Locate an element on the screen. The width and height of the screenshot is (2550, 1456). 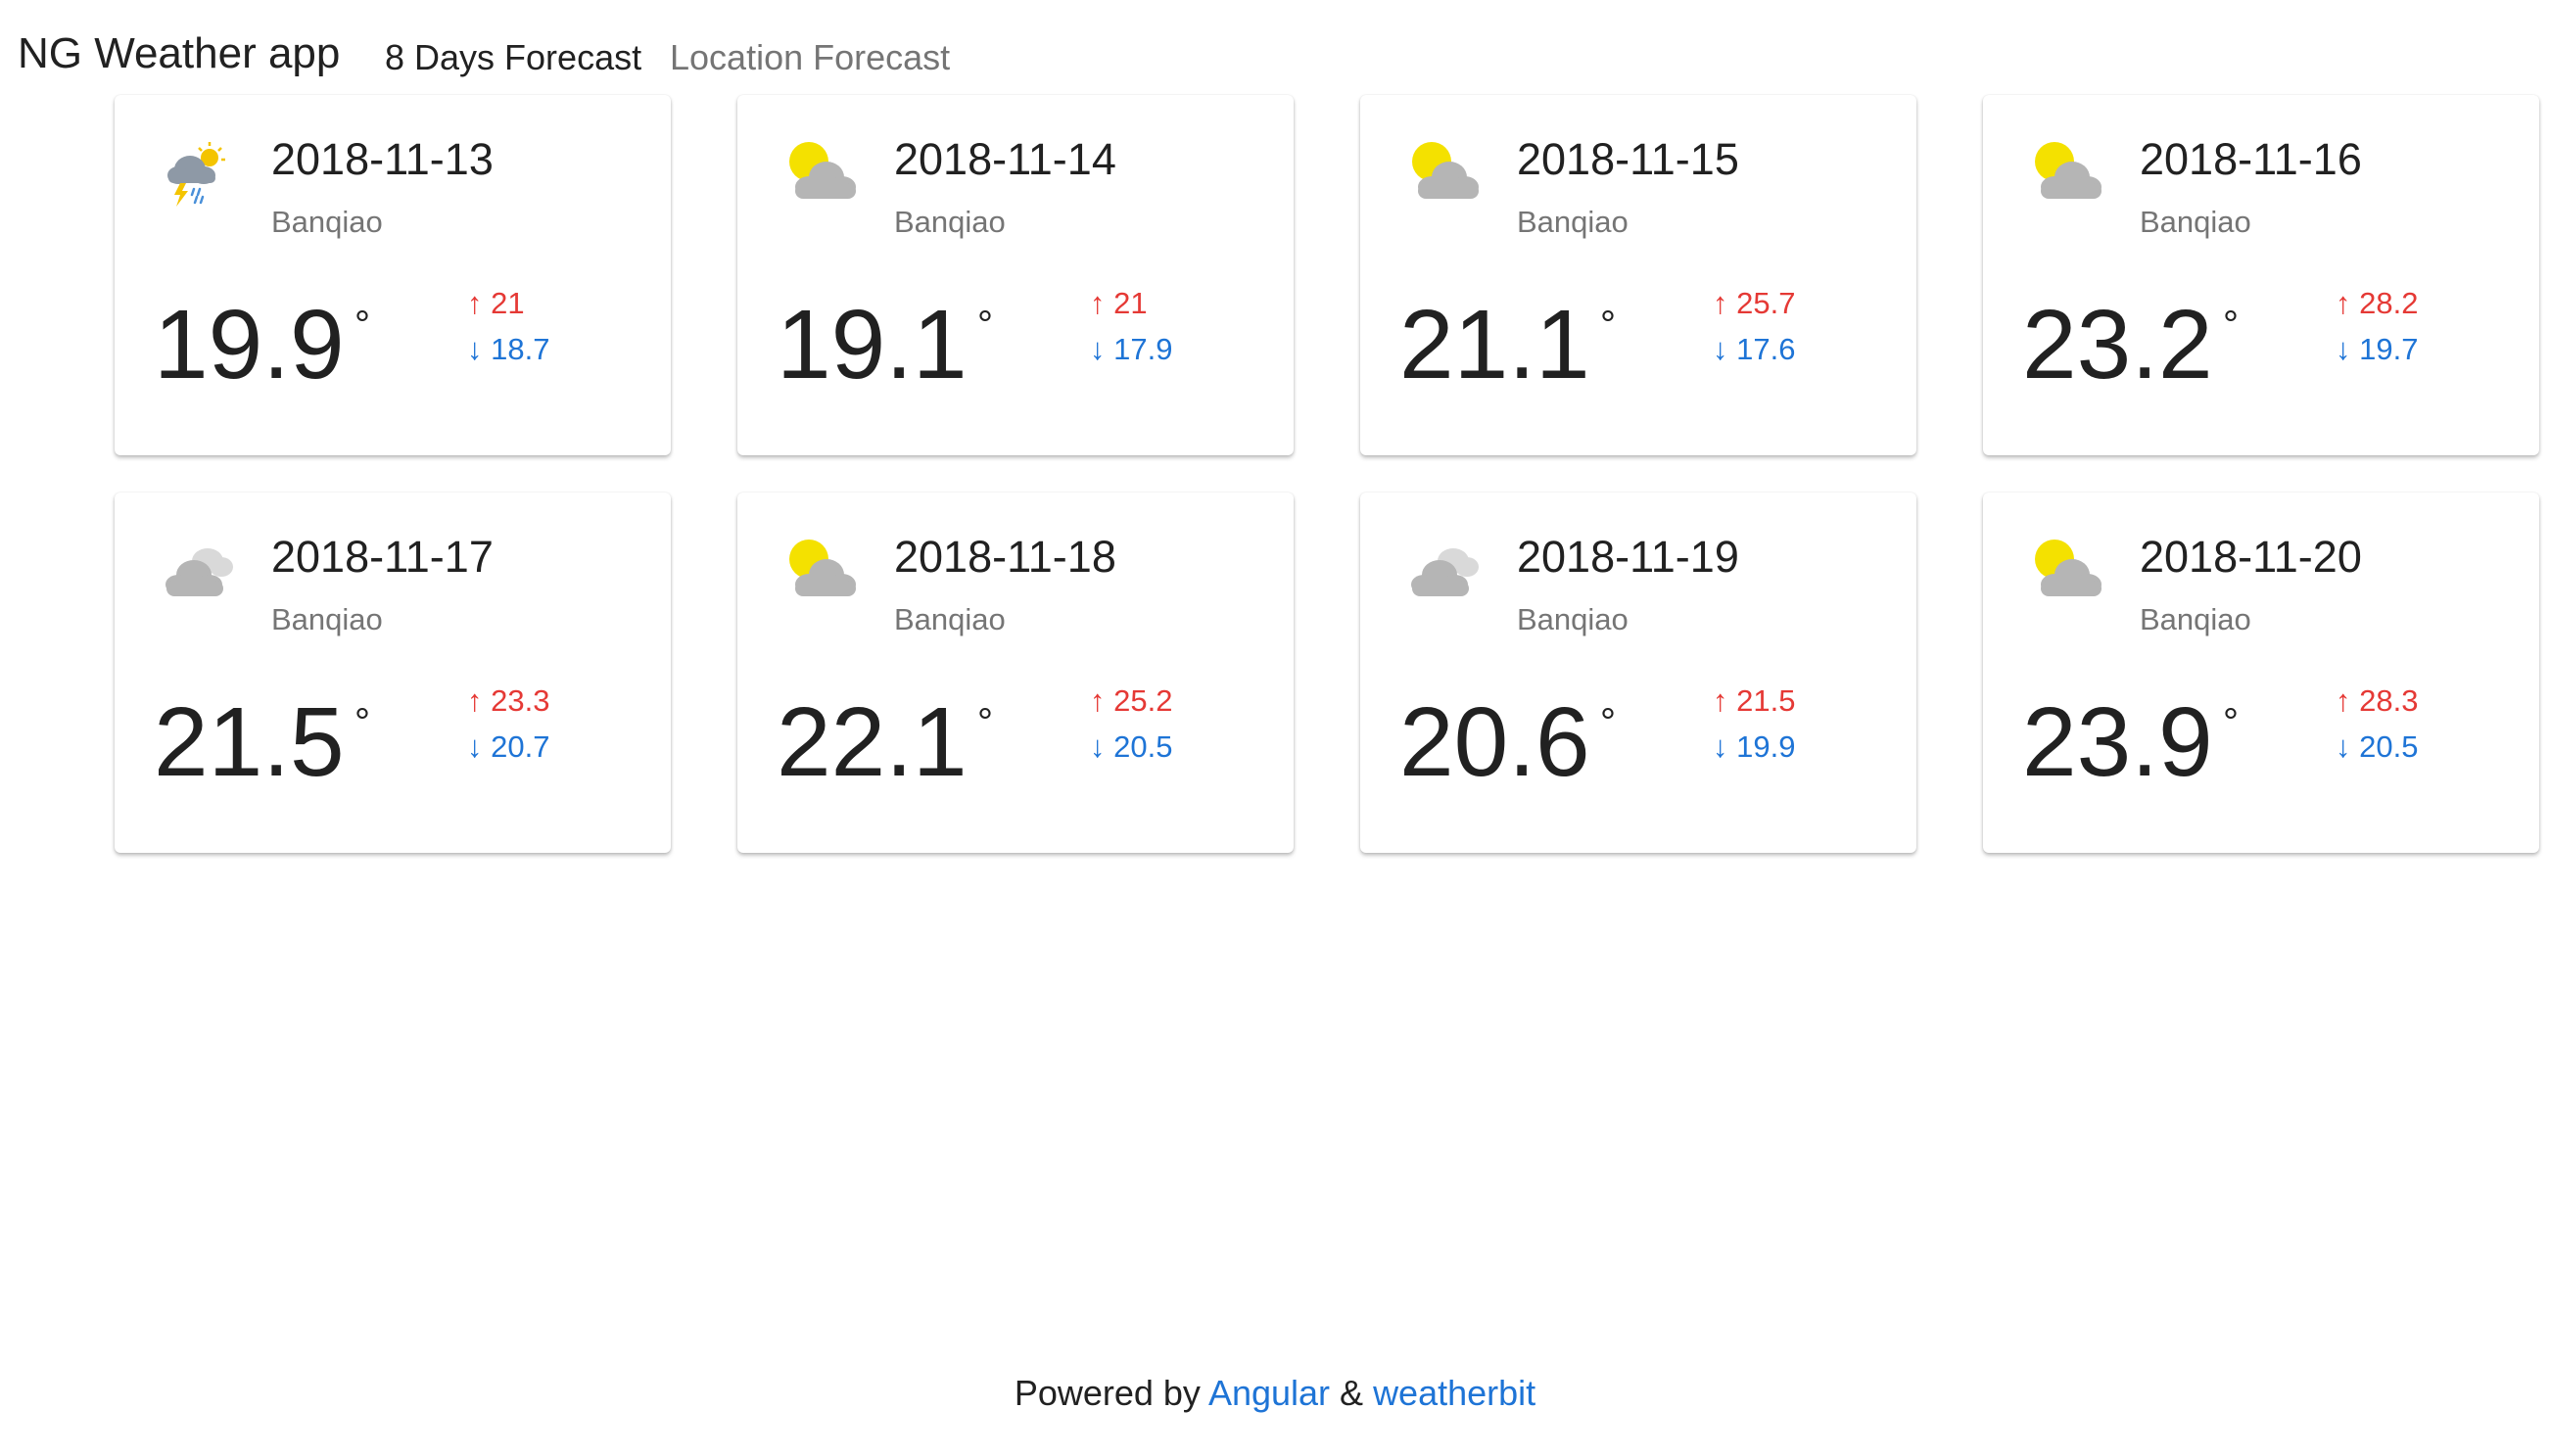
card-high-temp: ↑ 25.7 is located at coordinates (1755, 303).